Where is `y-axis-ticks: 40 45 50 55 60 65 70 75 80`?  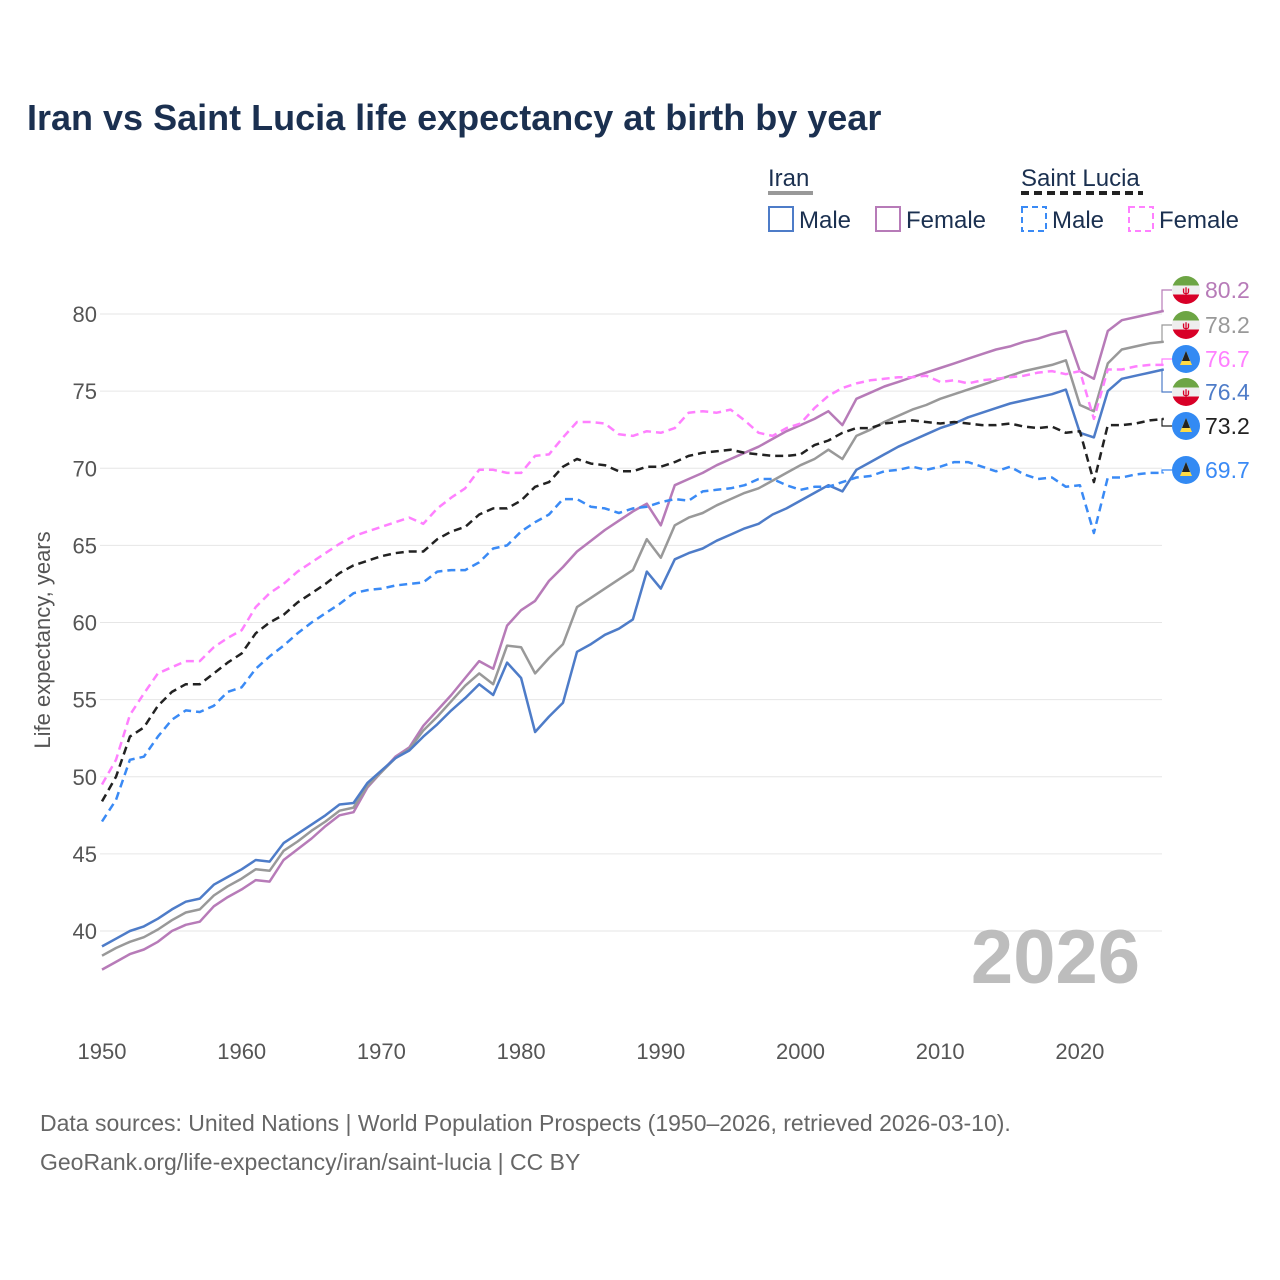
y-axis-ticks: 40 45 50 55 60 65 70 75 80 is located at coordinates (85, 623).